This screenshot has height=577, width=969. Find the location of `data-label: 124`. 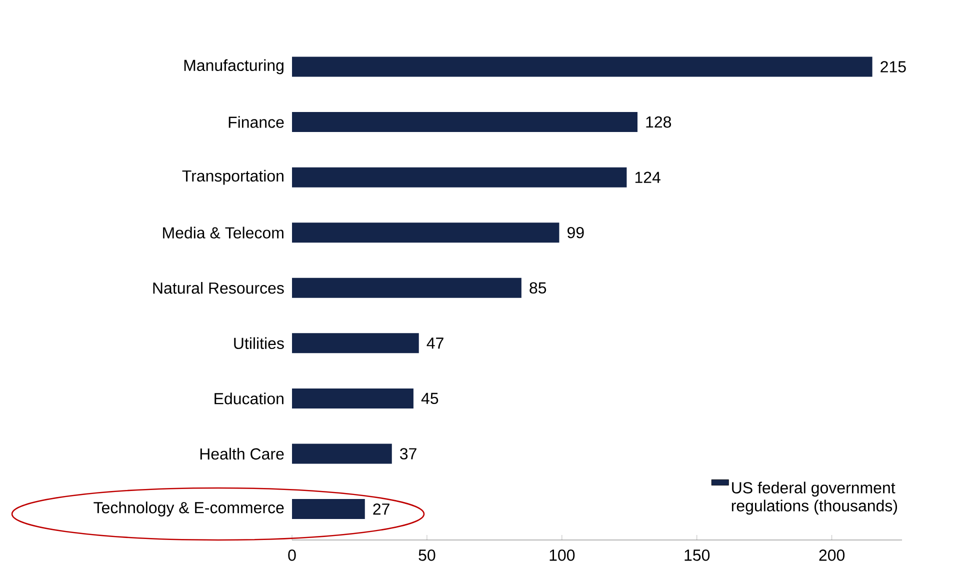

data-label: 124 is located at coordinates (647, 177).